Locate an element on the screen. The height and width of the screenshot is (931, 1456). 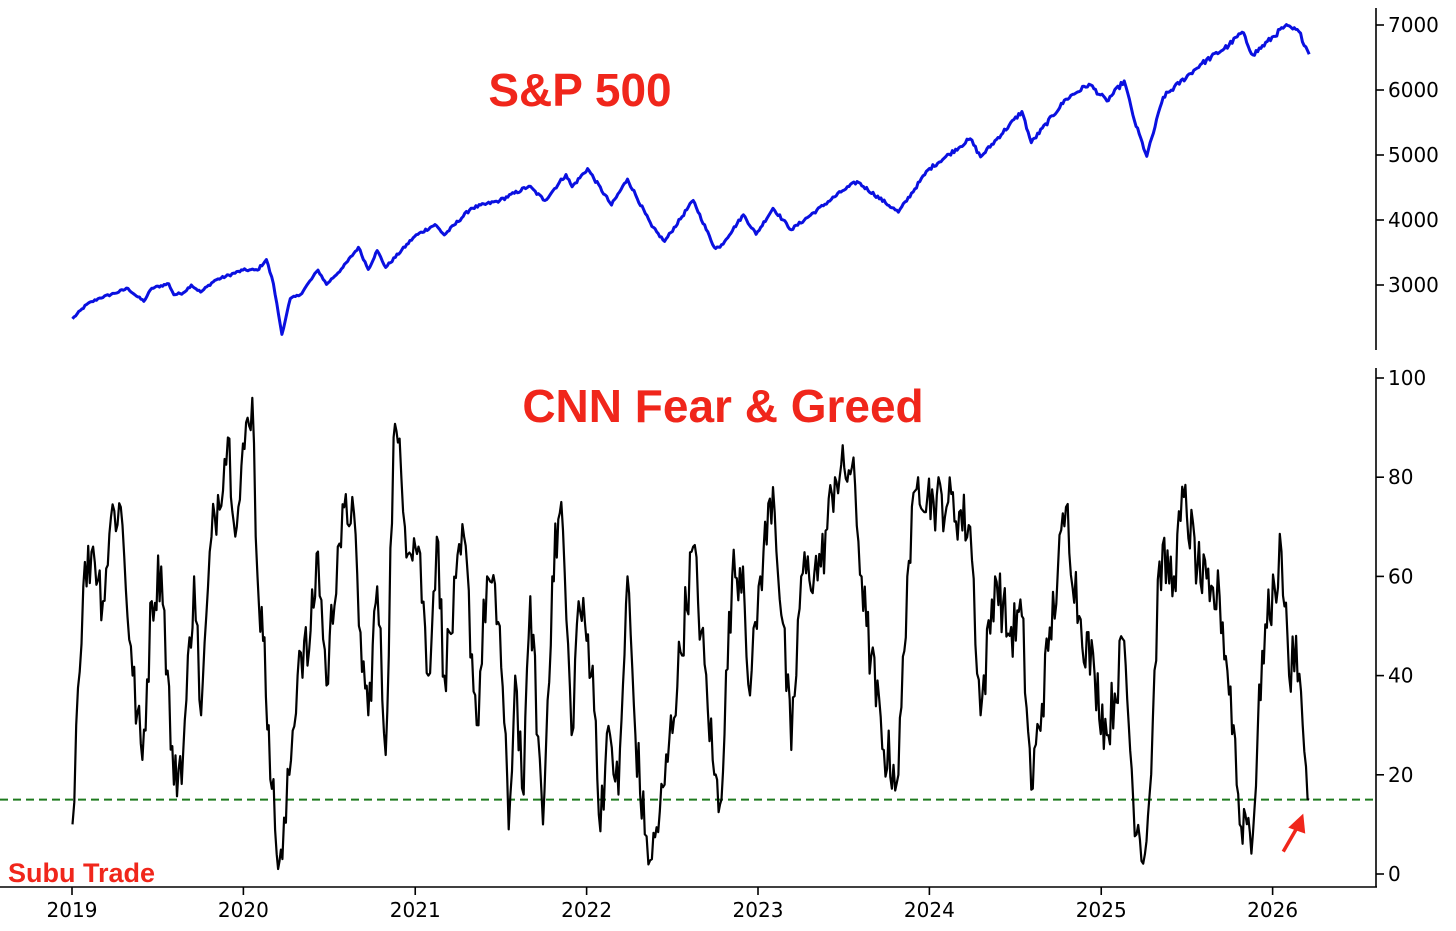
x-tick-label: 2019 is located at coordinates (72, 910).